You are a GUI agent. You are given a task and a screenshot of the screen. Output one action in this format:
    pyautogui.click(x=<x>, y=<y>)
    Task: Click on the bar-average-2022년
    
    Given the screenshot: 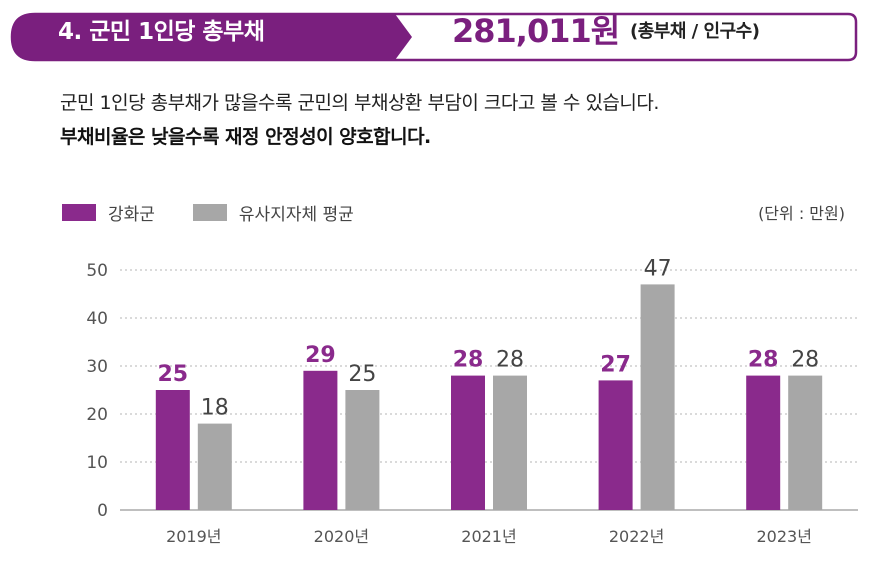 What is the action you would take?
    pyautogui.click(x=657, y=397)
    